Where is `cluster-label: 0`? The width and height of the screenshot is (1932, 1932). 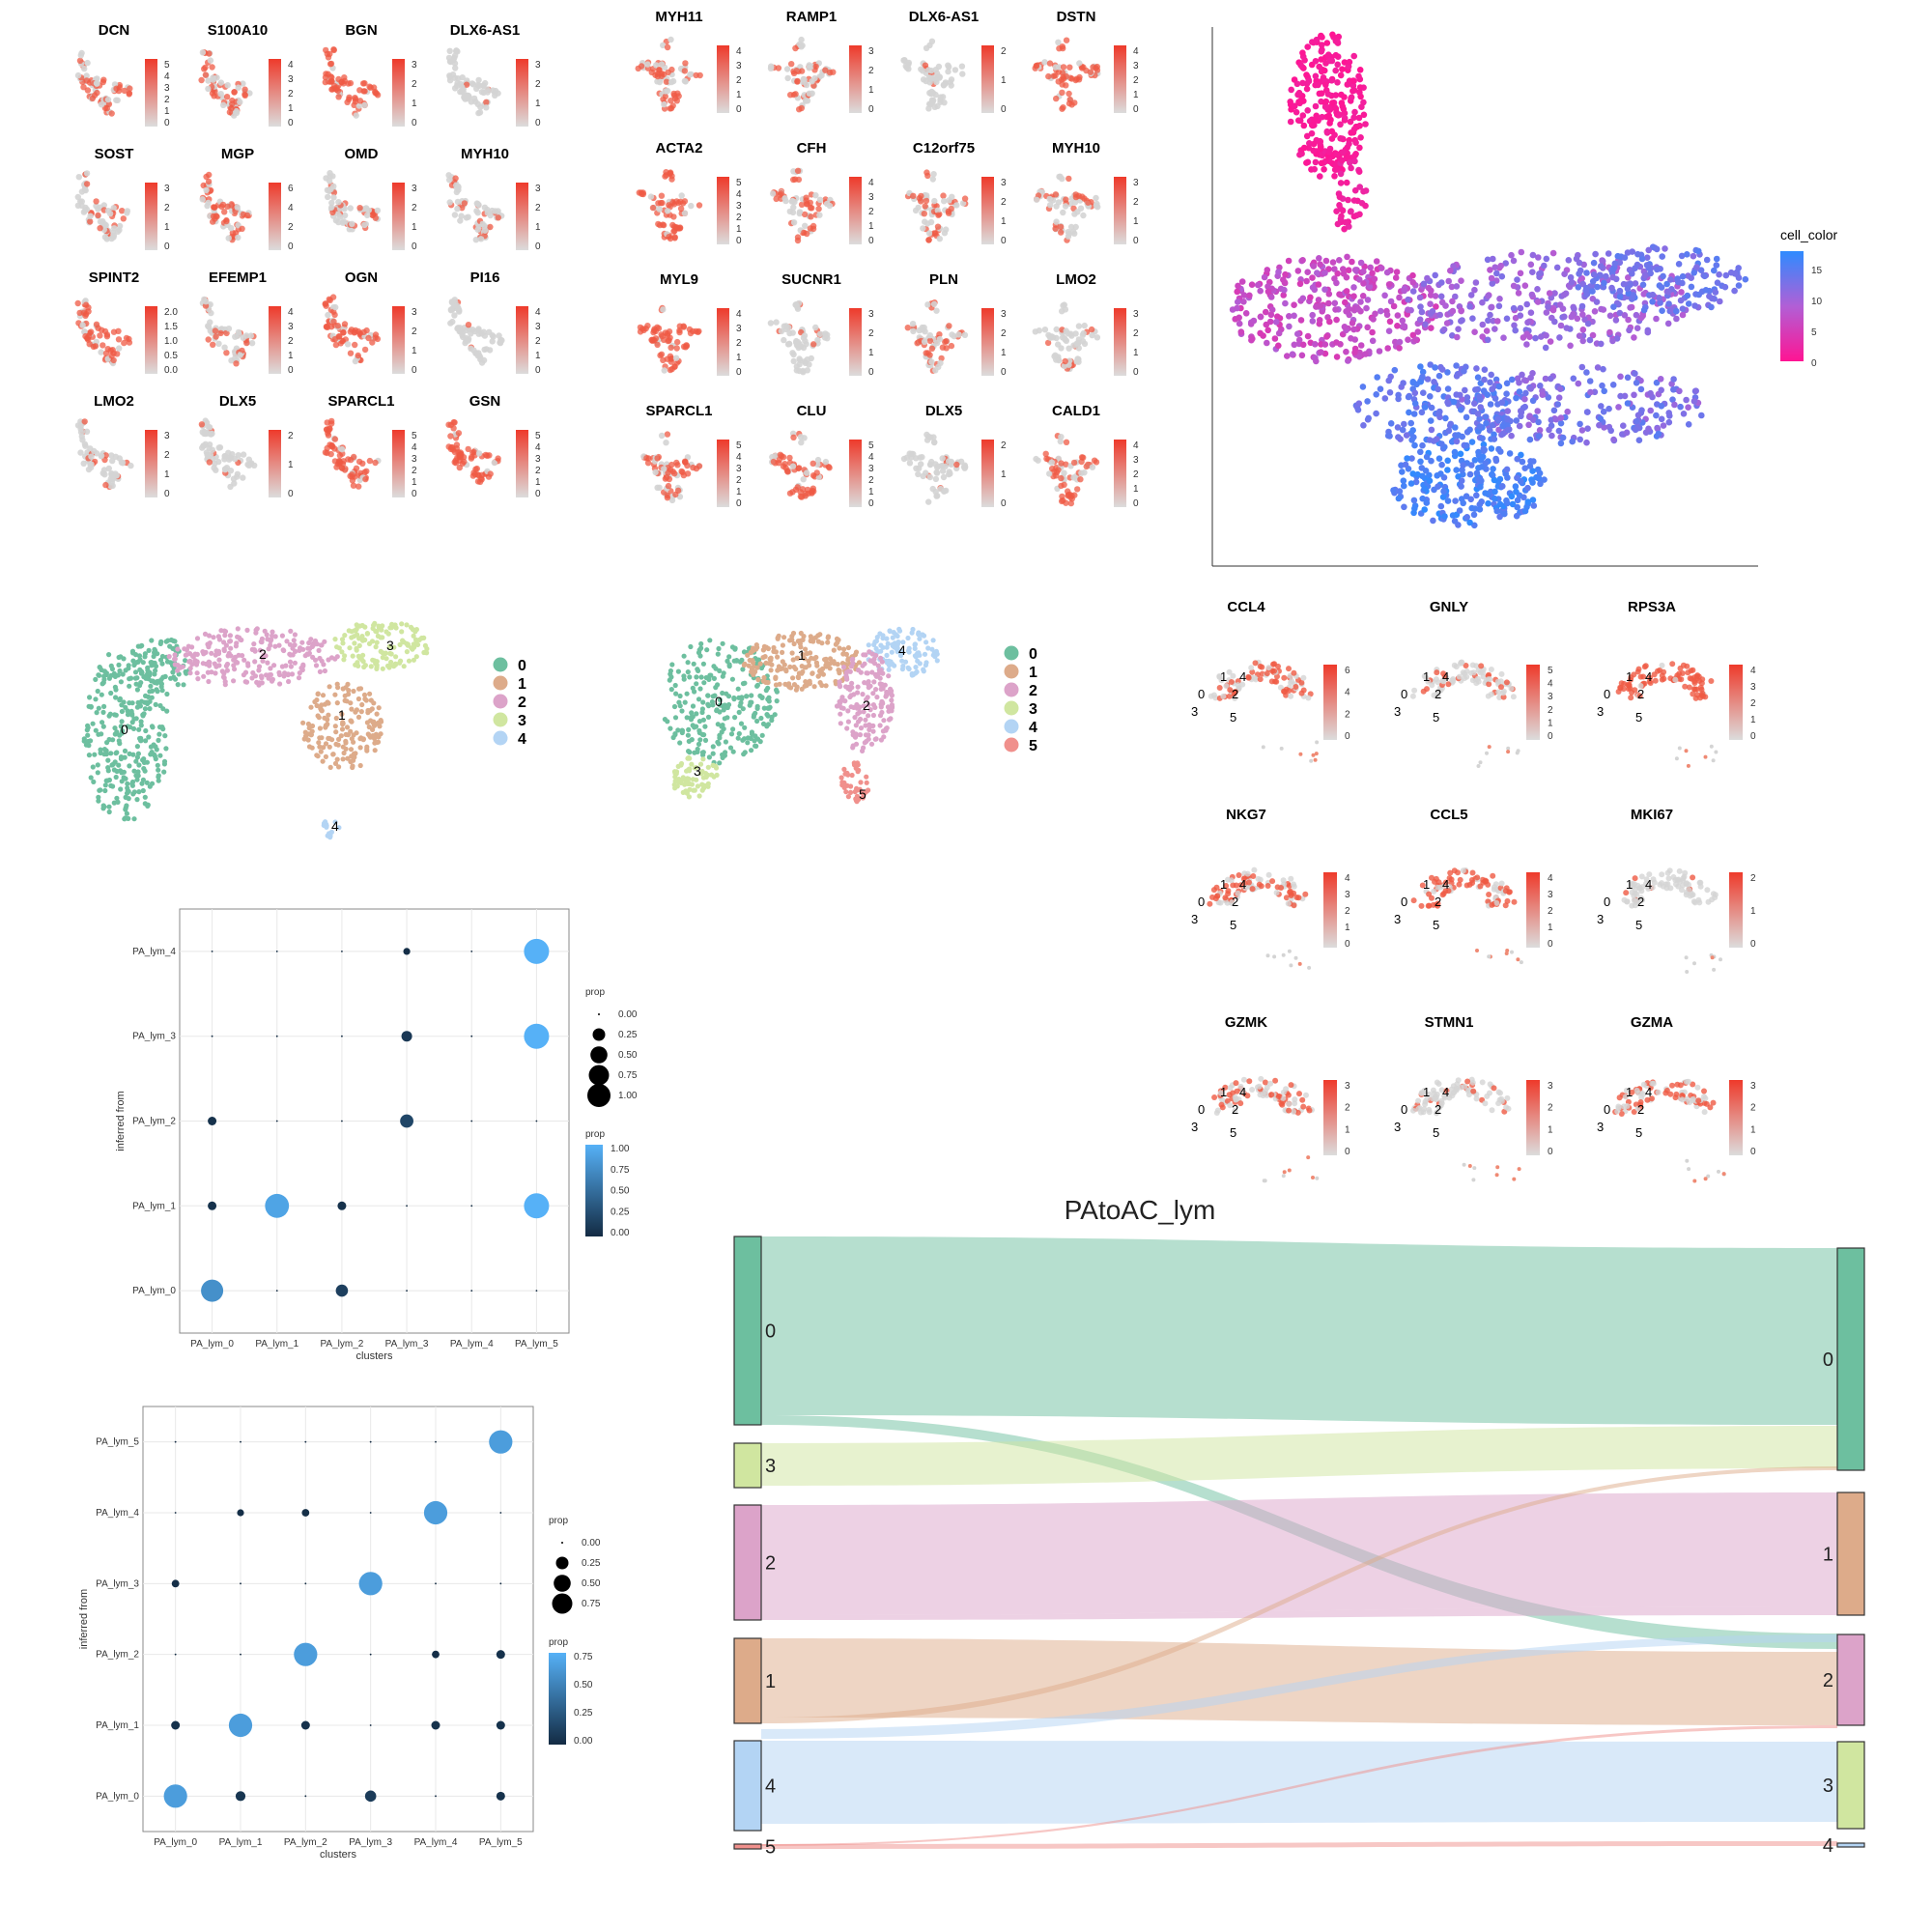
cluster-label: 0 is located at coordinates (1607, 1109).